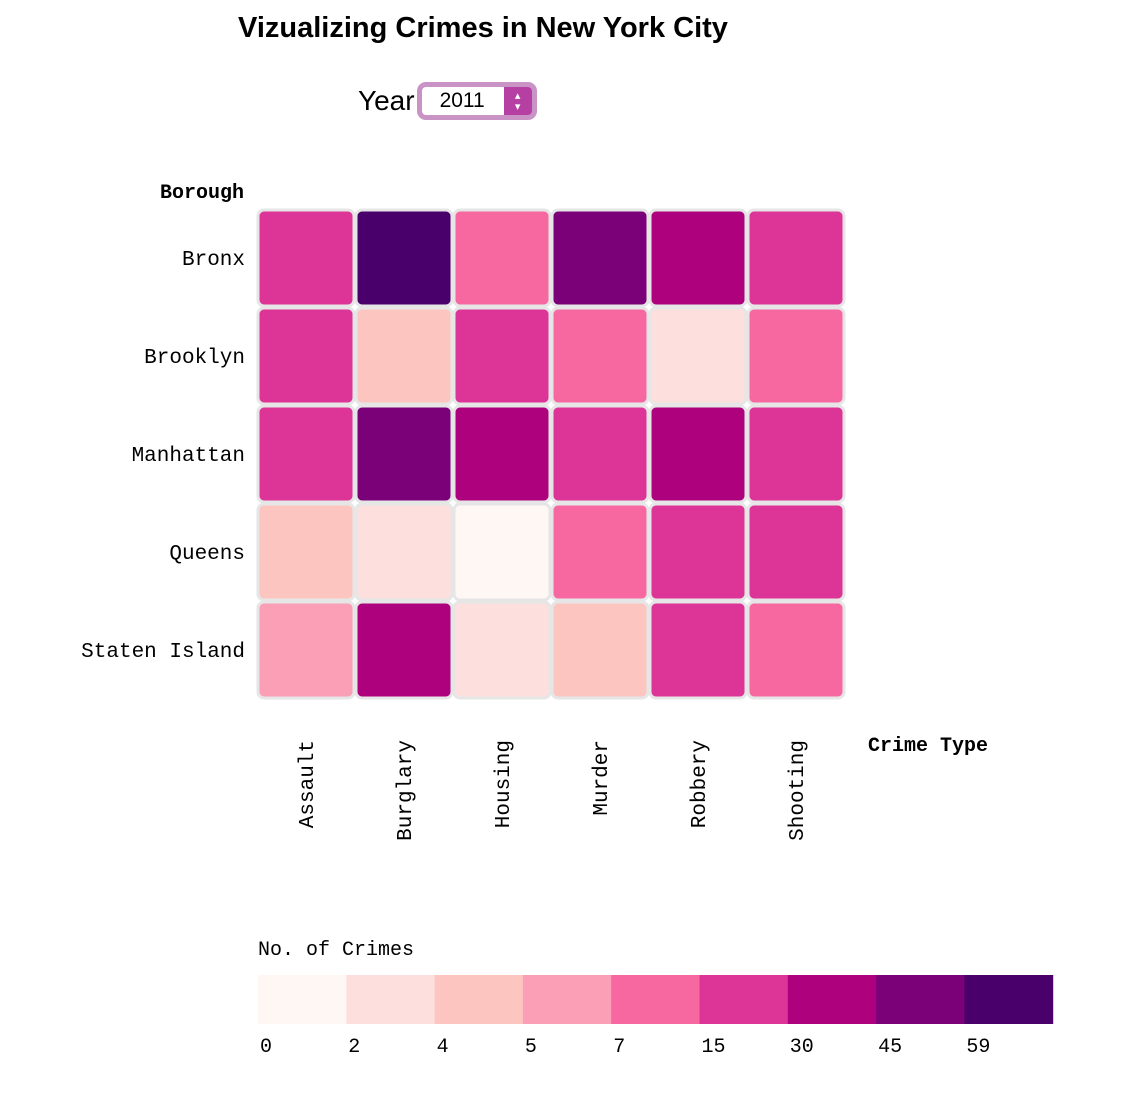  I want to click on year-value: 2011, so click(462, 100).